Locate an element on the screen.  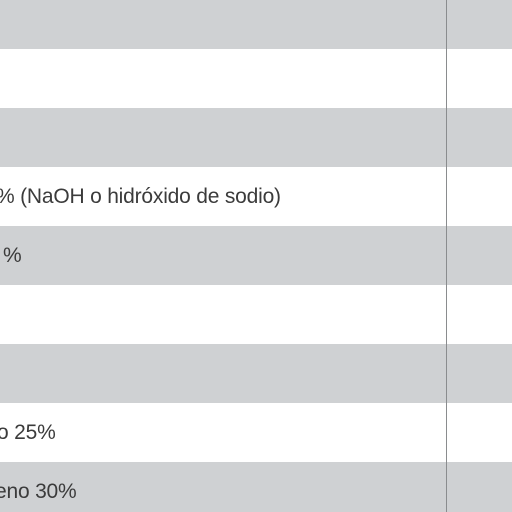
table-row: o 25% is located at coordinates (256, 432).